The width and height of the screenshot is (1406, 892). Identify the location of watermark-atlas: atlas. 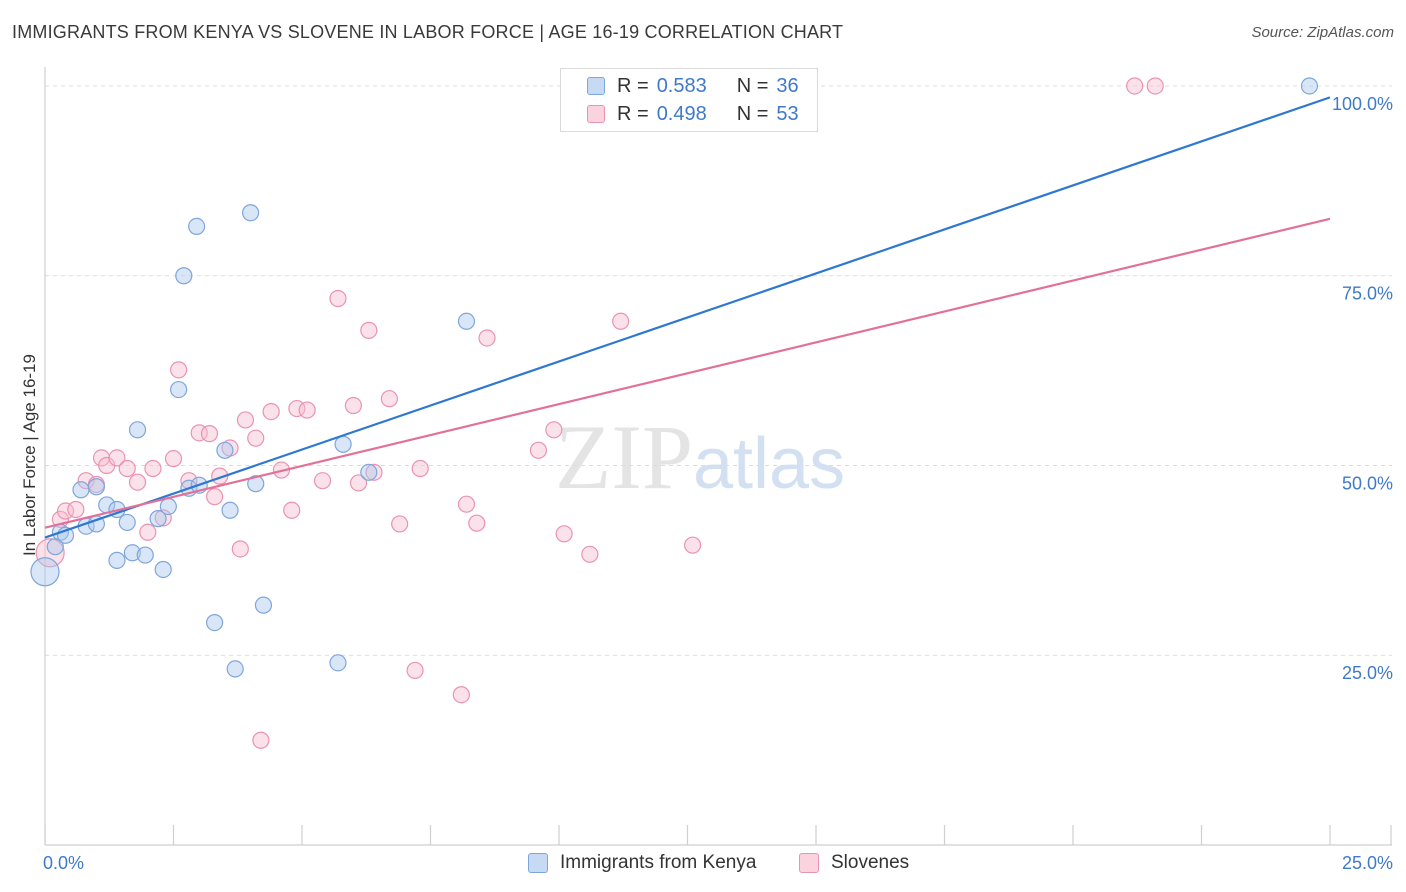
(769, 464).